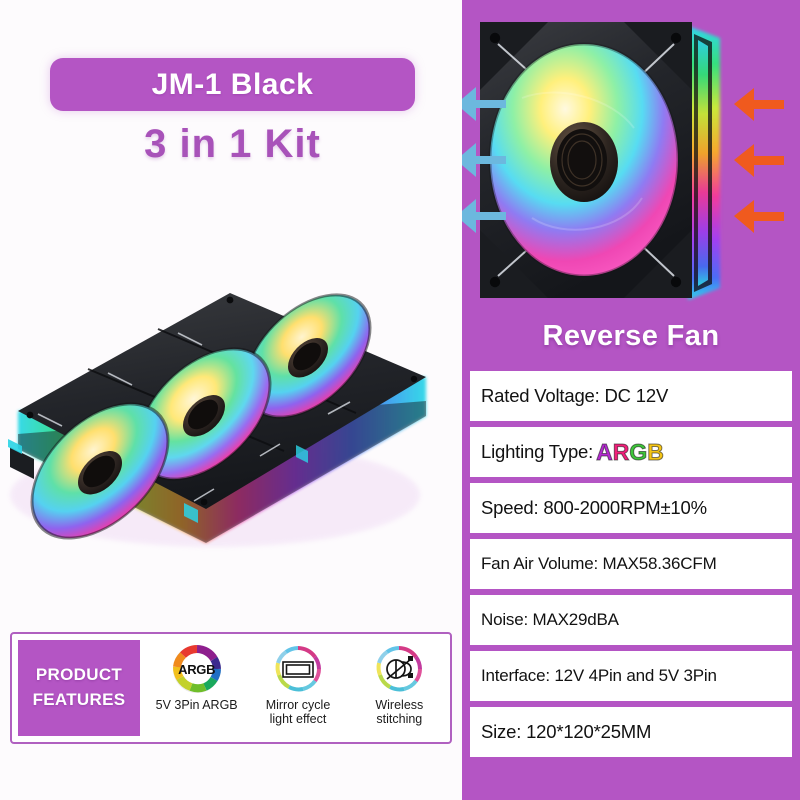  I want to click on argb-wordmark: ARGB, so click(630, 451).